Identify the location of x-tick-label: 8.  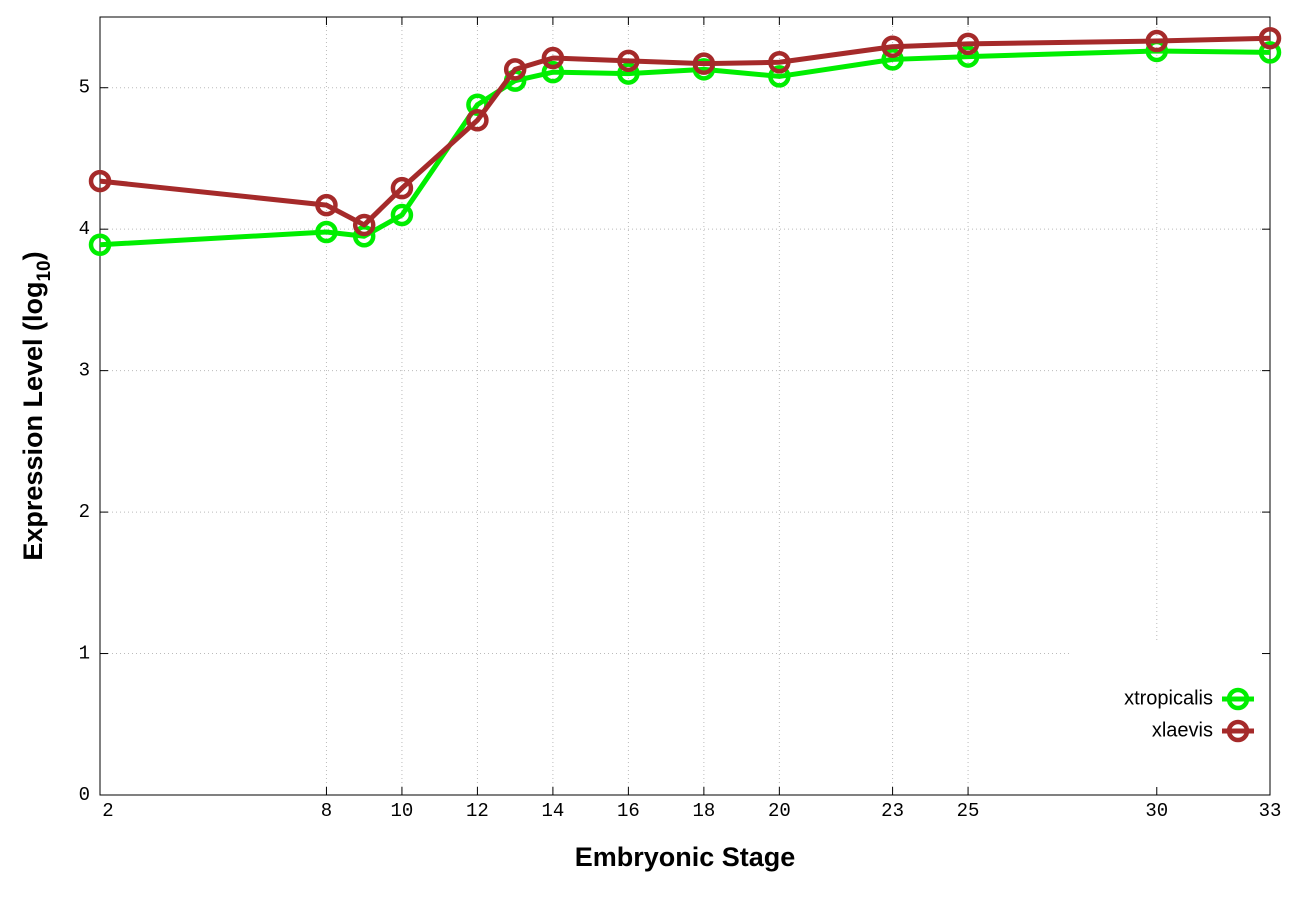
(326, 811).